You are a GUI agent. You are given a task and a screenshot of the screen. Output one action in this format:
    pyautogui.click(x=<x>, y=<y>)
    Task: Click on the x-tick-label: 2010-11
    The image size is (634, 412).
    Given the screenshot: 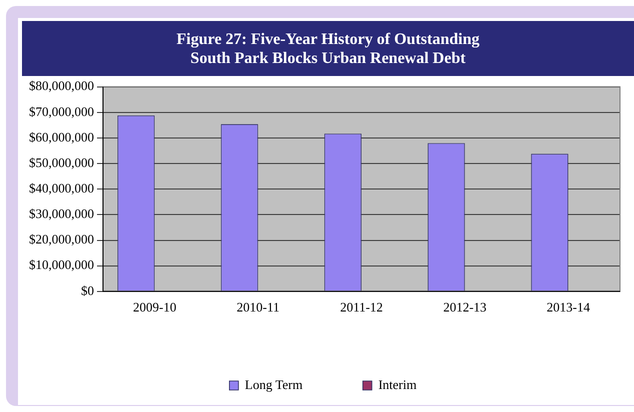 What is the action you would take?
    pyautogui.click(x=258, y=307)
    